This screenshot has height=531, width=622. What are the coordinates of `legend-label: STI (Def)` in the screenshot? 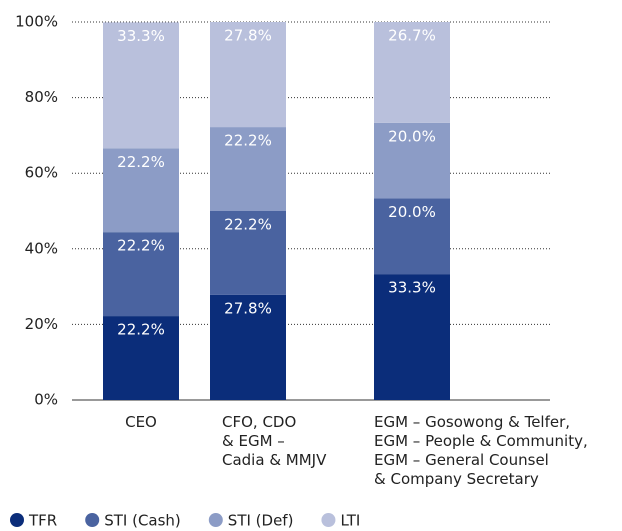 It's located at (261, 521).